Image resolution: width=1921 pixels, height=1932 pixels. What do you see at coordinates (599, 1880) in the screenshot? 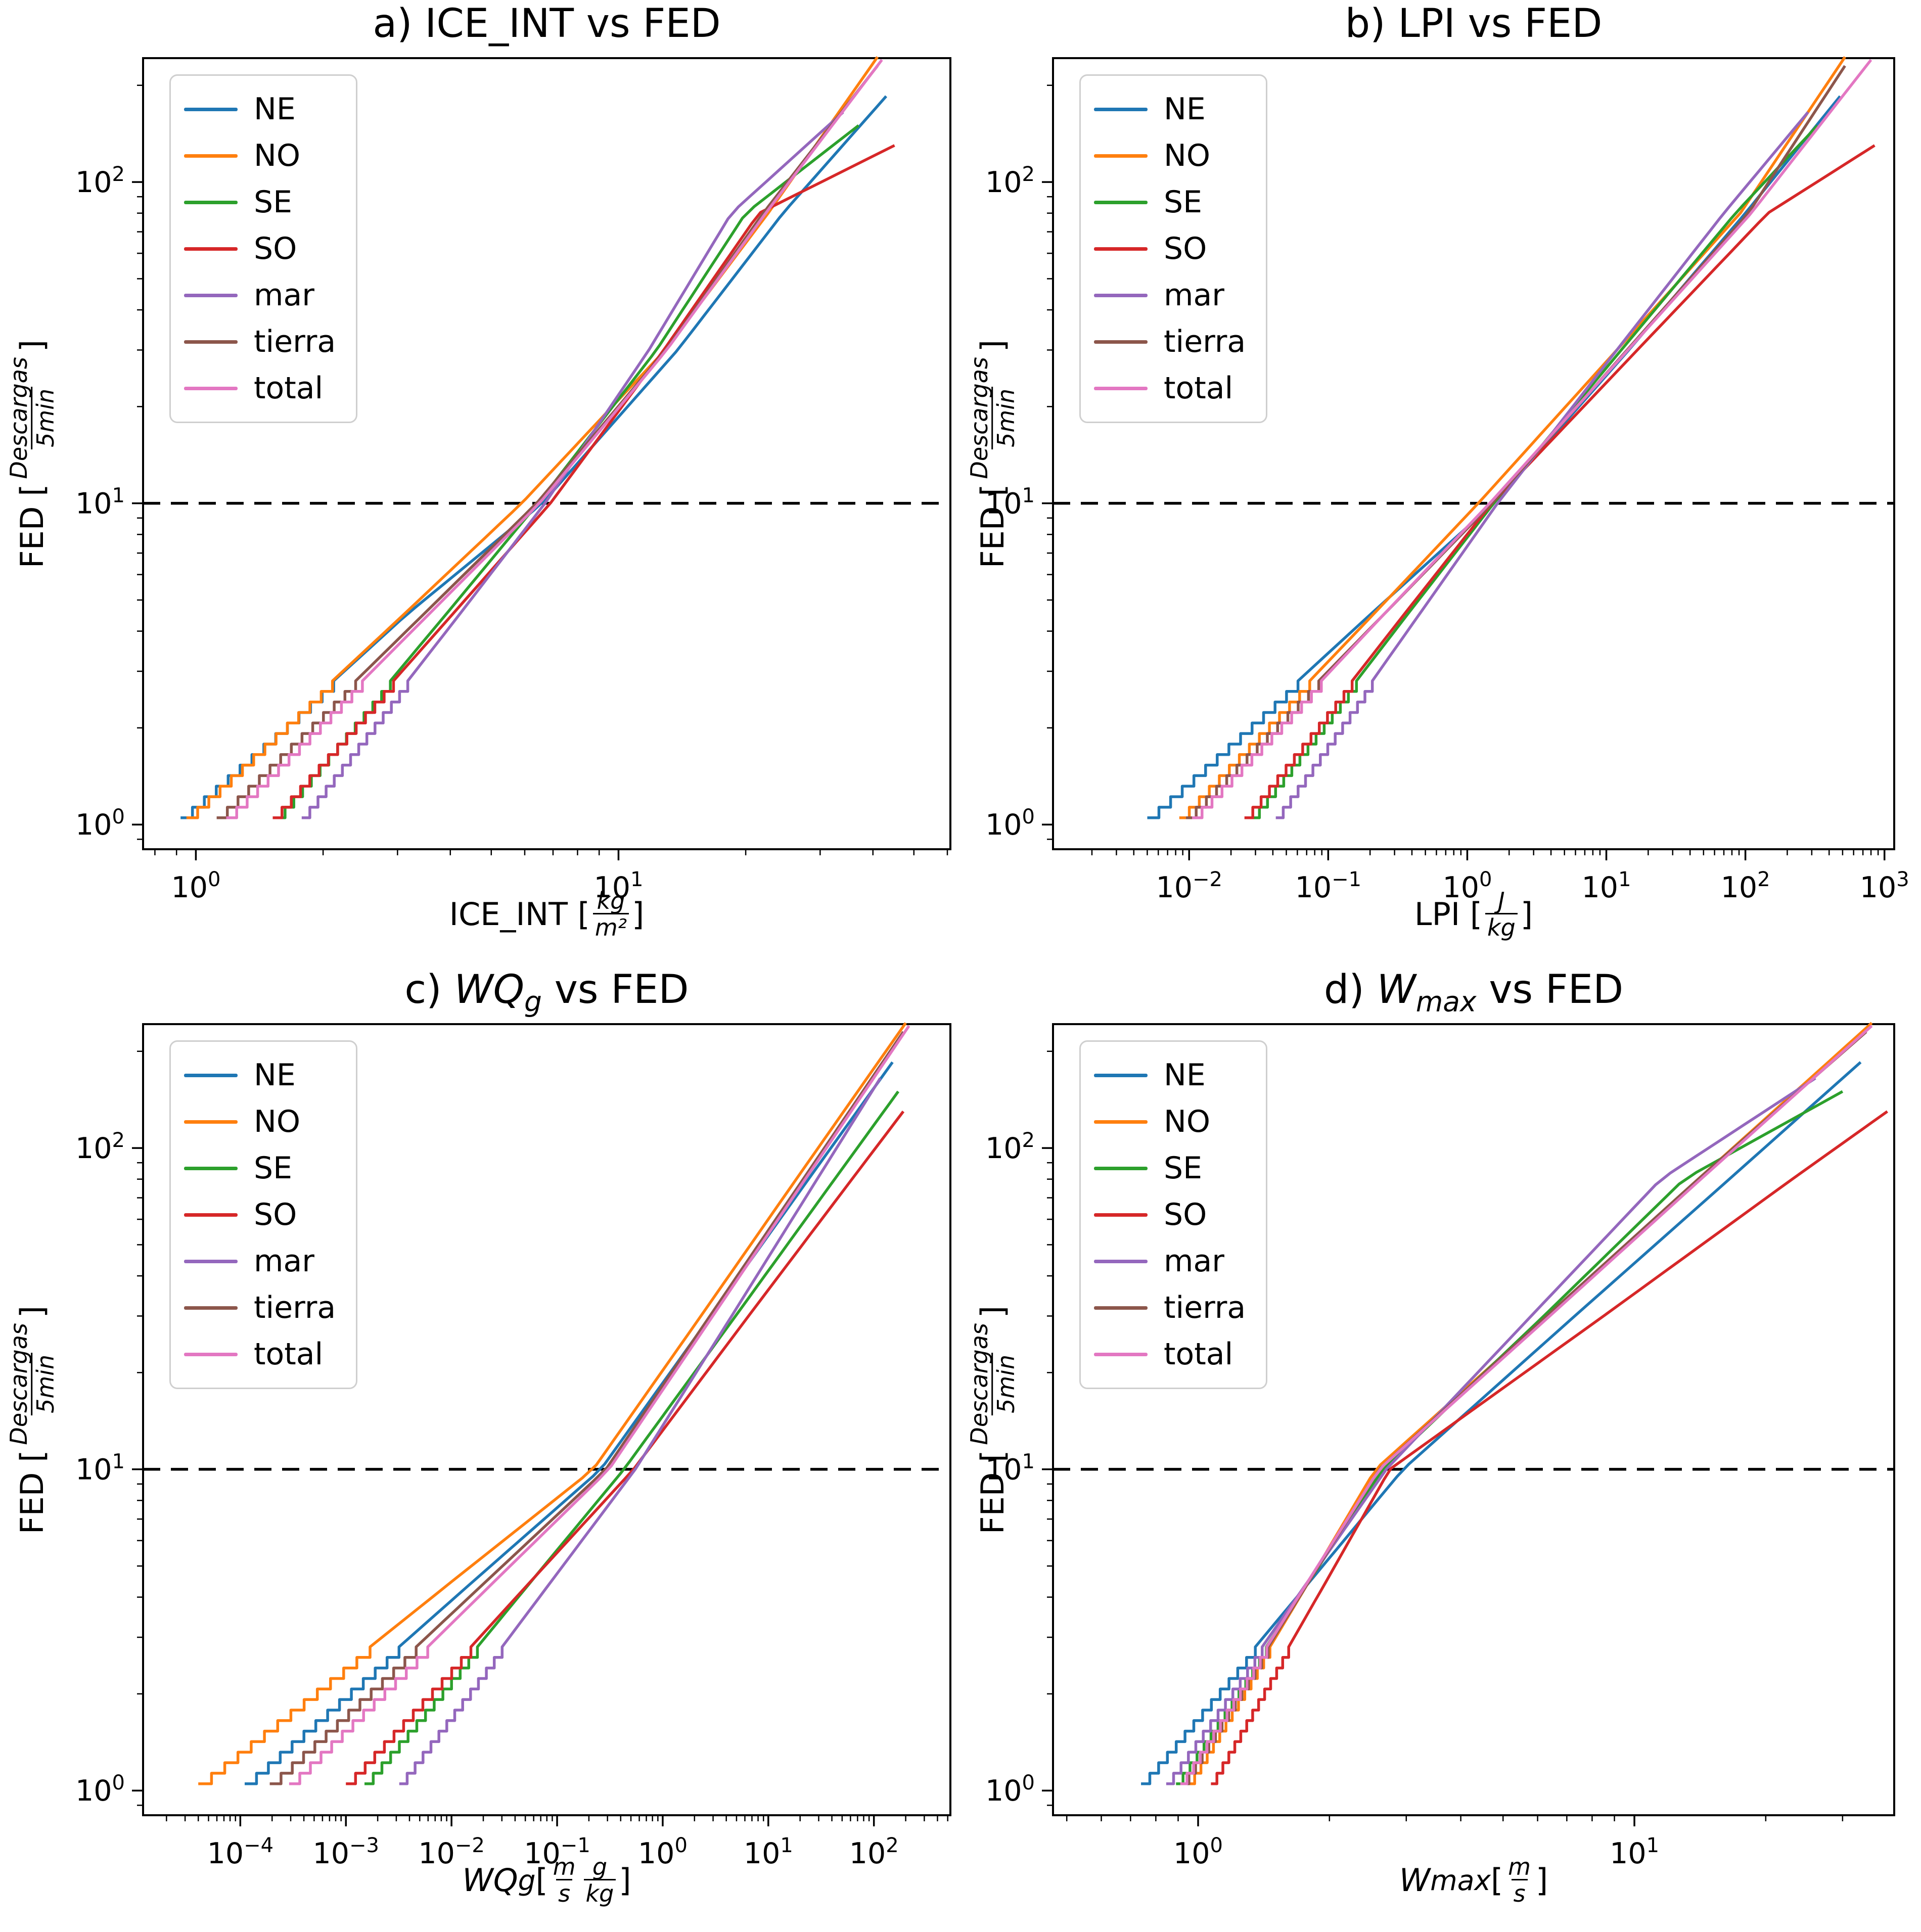
I see `unit-fraction: g kg` at bounding box center [599, 1880].